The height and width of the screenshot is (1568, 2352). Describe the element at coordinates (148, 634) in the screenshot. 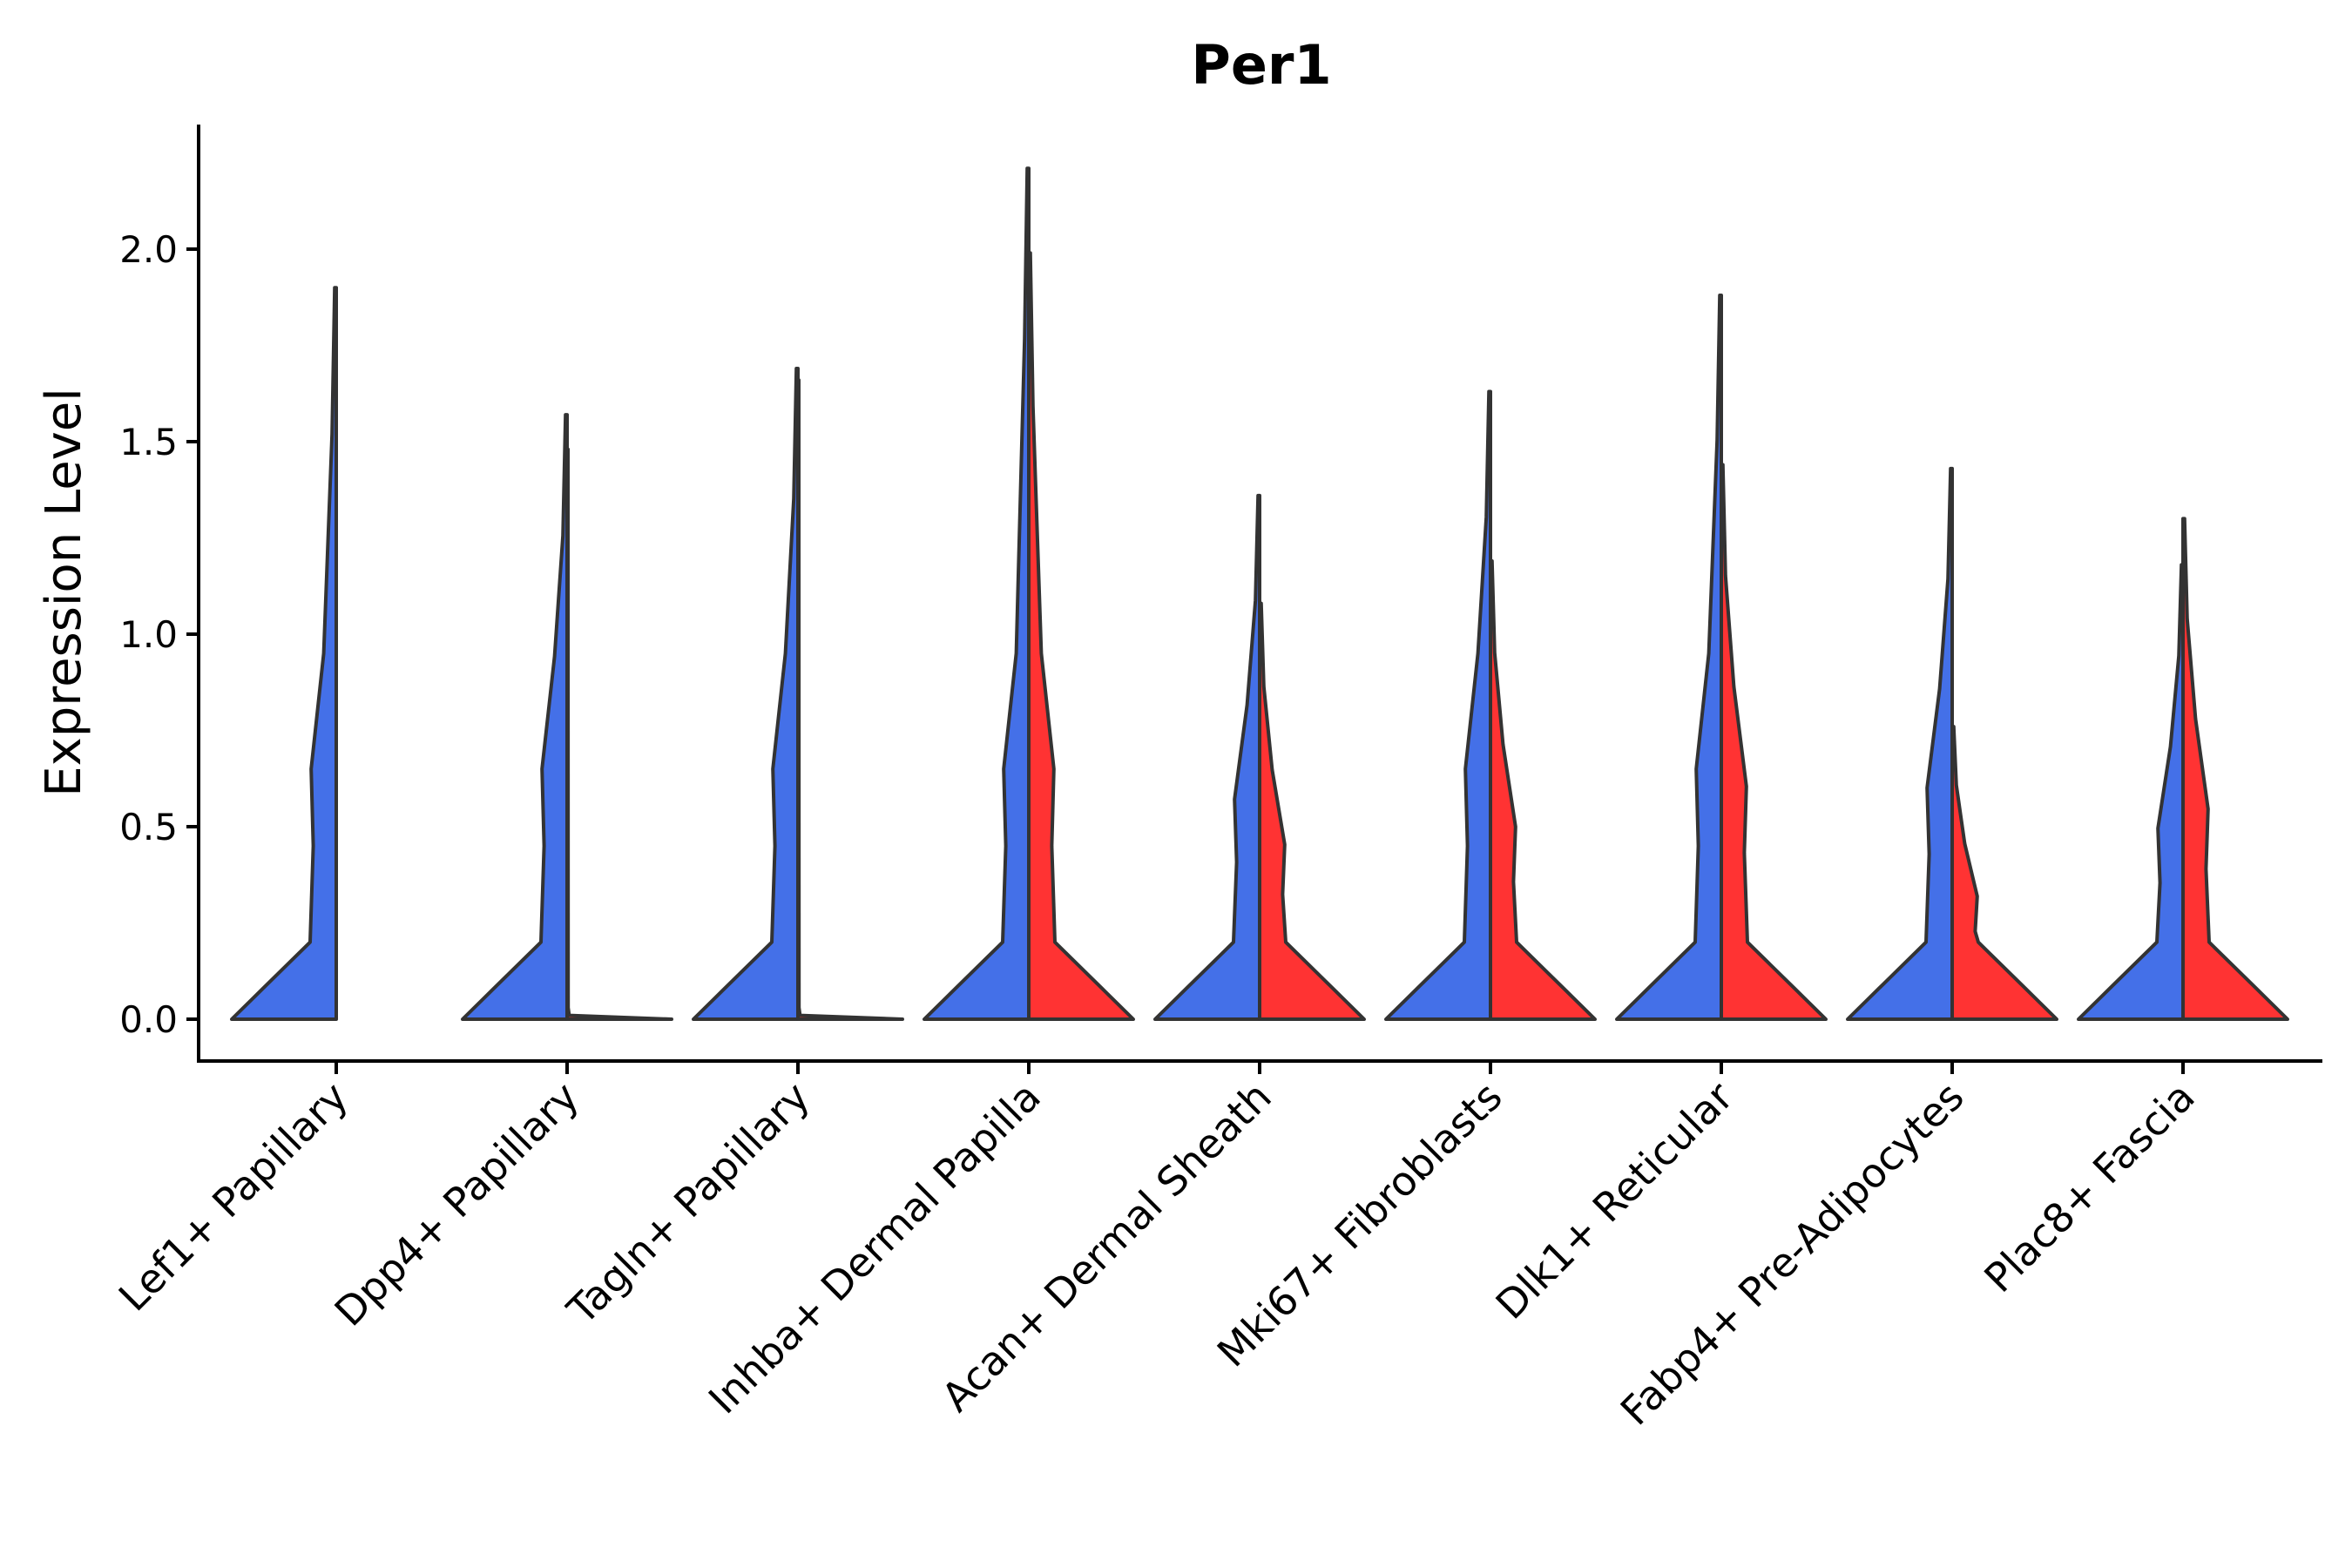

I see `y-tick-label: 1.0` at that location.